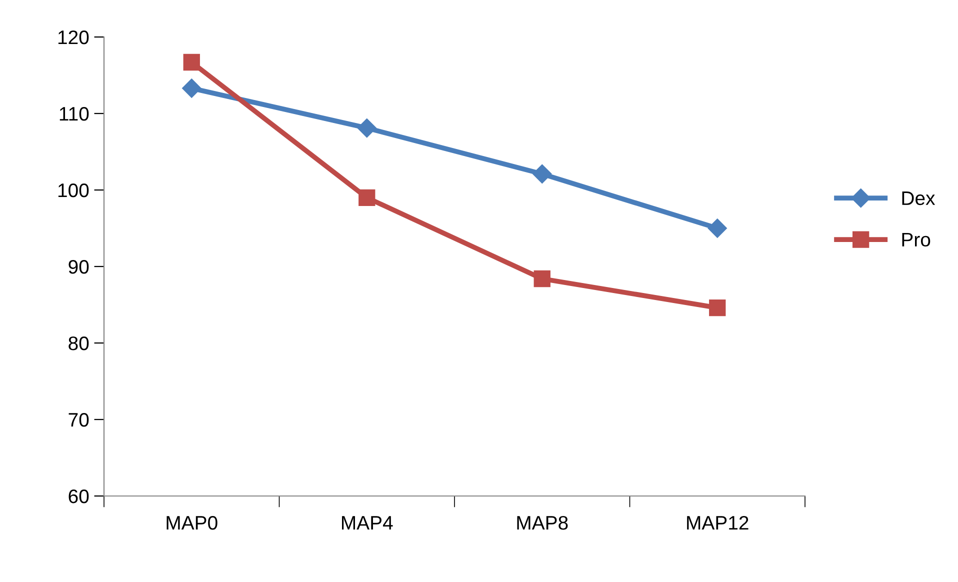 The image size is (958, 582). What do you see at coordinates (73, 37) in the screenshot?
I see `y-tick-label: 120` at bounding box center [73, 37].